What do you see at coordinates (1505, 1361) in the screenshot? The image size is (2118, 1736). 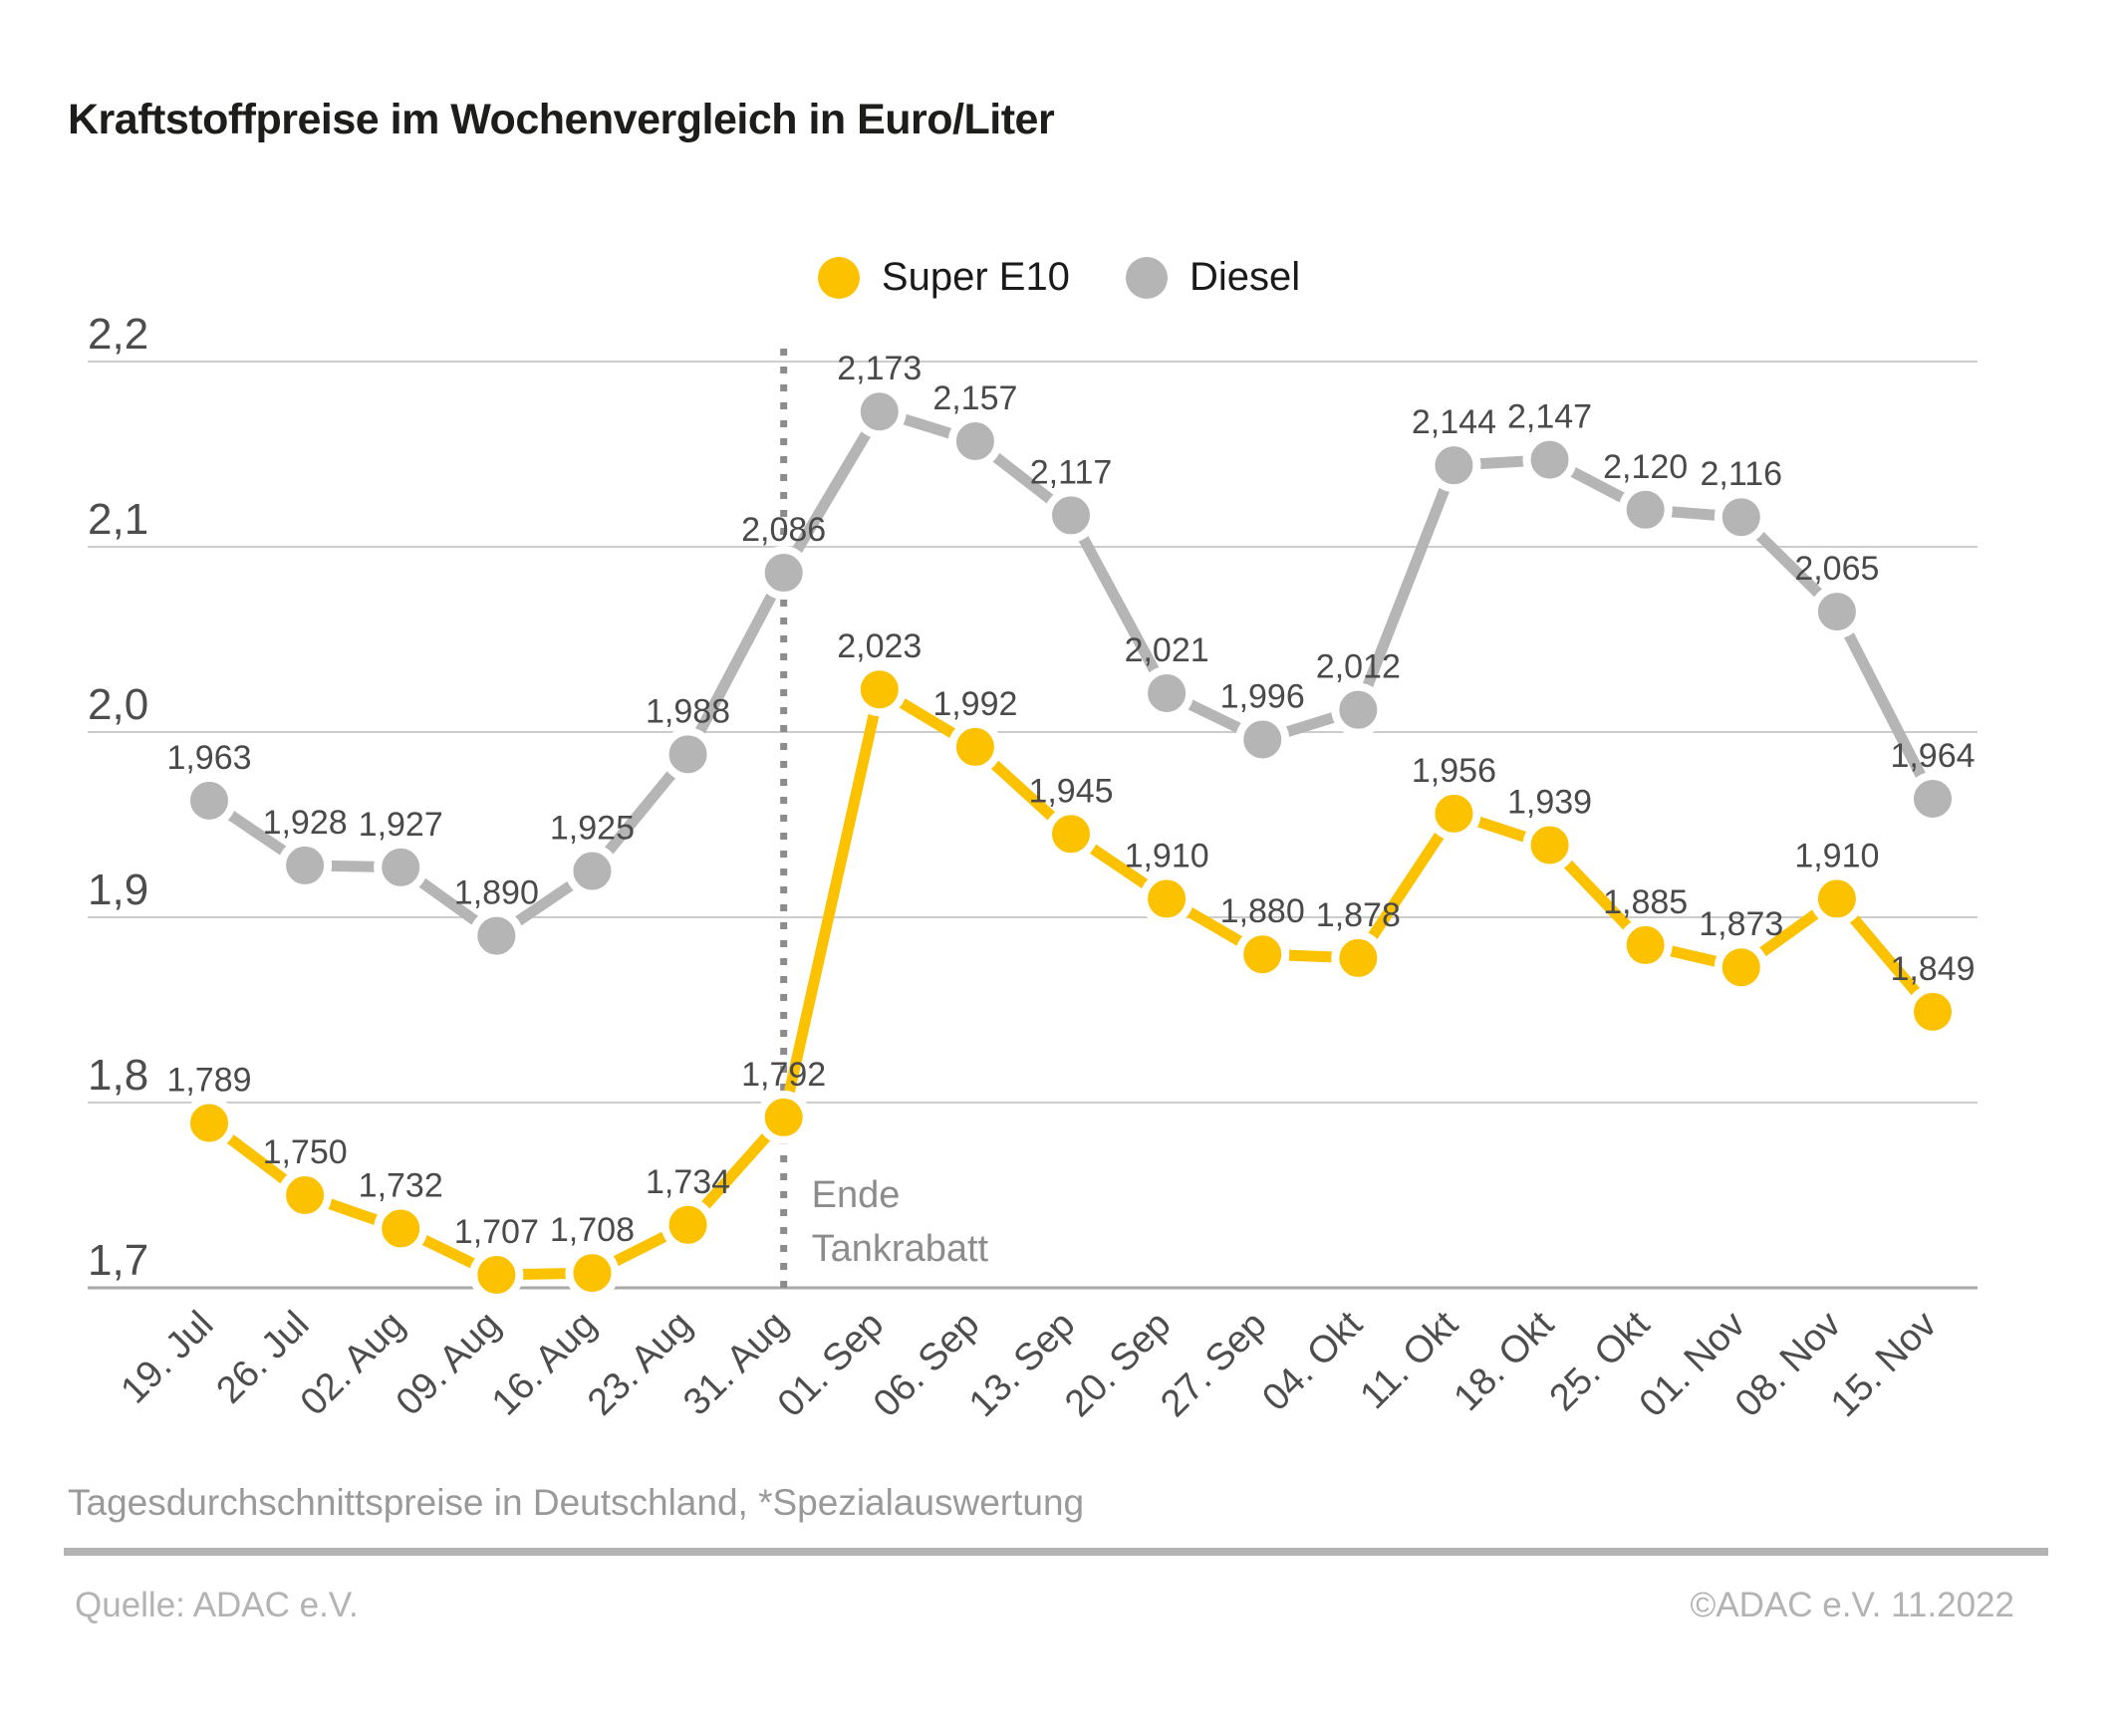 I see `x-axis-label: 18. Okt` at bounding box center [1505, 1361].